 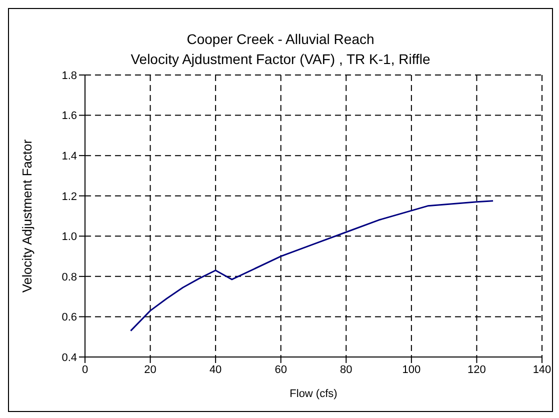 I want to click on y-tick-label: 1.4, so click(x=69, y=156).